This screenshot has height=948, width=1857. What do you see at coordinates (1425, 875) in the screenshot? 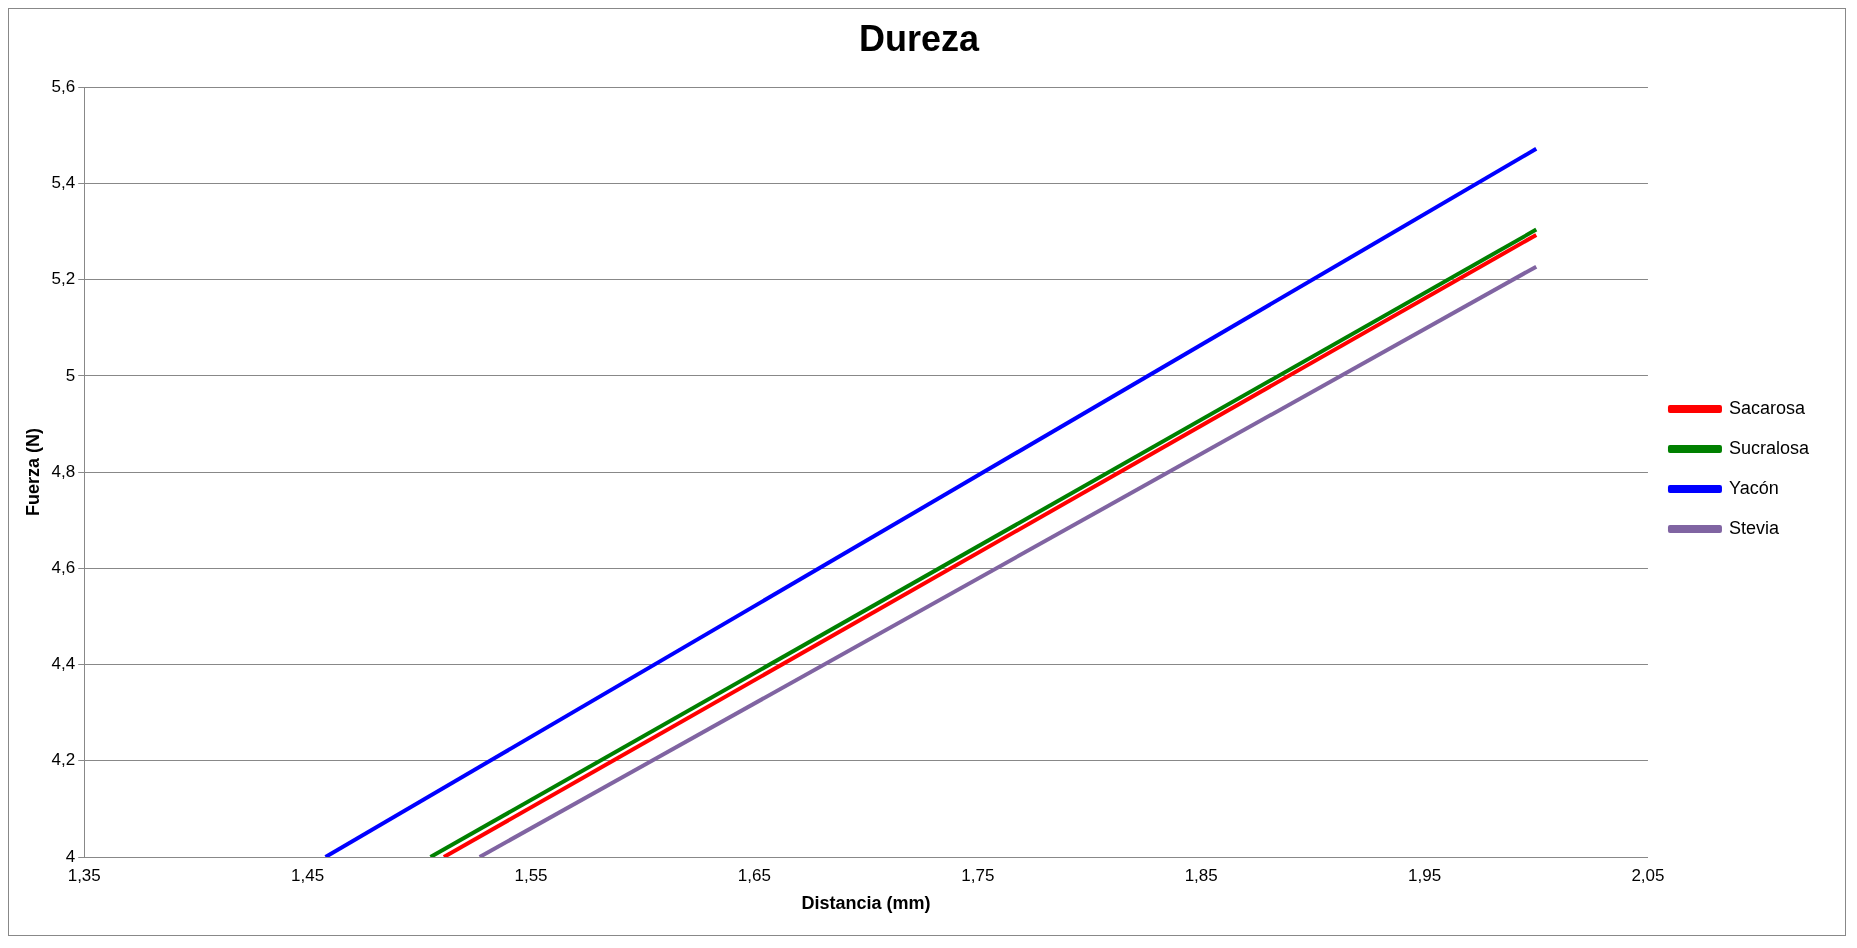
I see `x-tick-label: 1,95` at bounding box center [1425, 875].